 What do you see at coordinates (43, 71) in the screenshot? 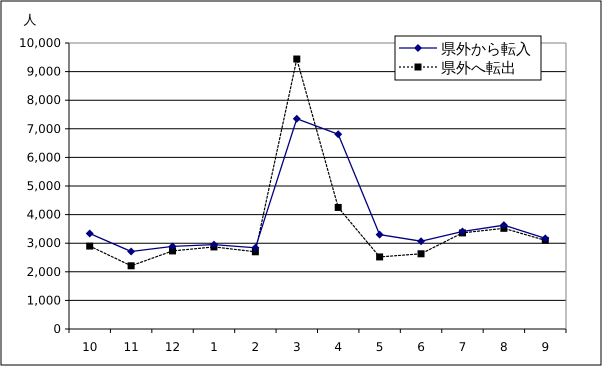
I see `y-tick-label: 9,000` at bounding box center [43, 71].